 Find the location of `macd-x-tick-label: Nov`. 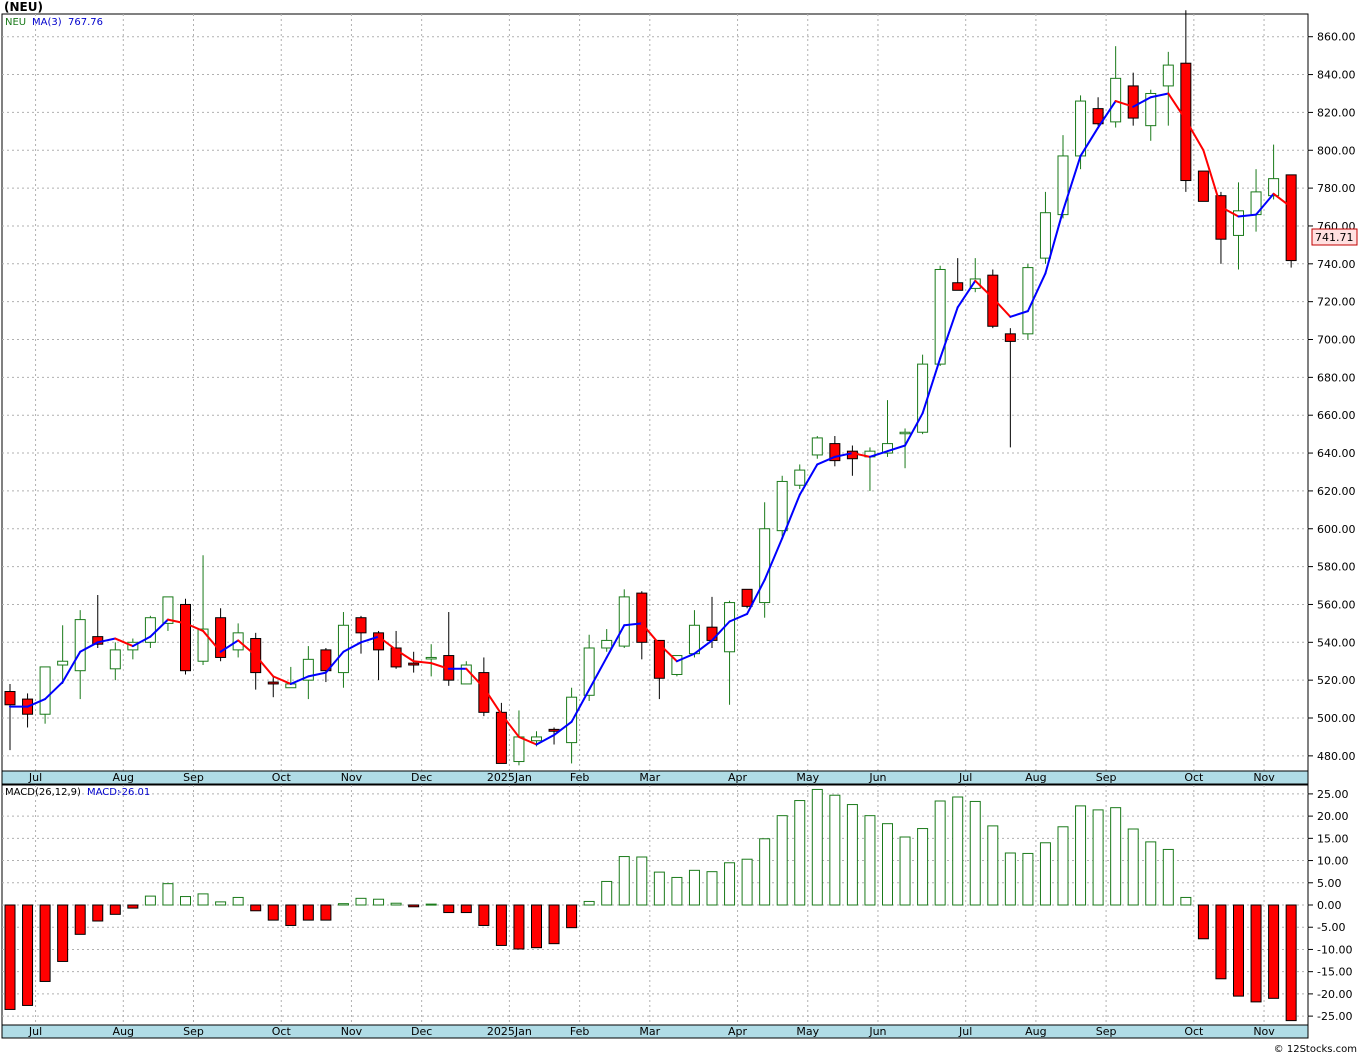

macd-x-tick-label: Nov is located at coordinates (352, 1031).